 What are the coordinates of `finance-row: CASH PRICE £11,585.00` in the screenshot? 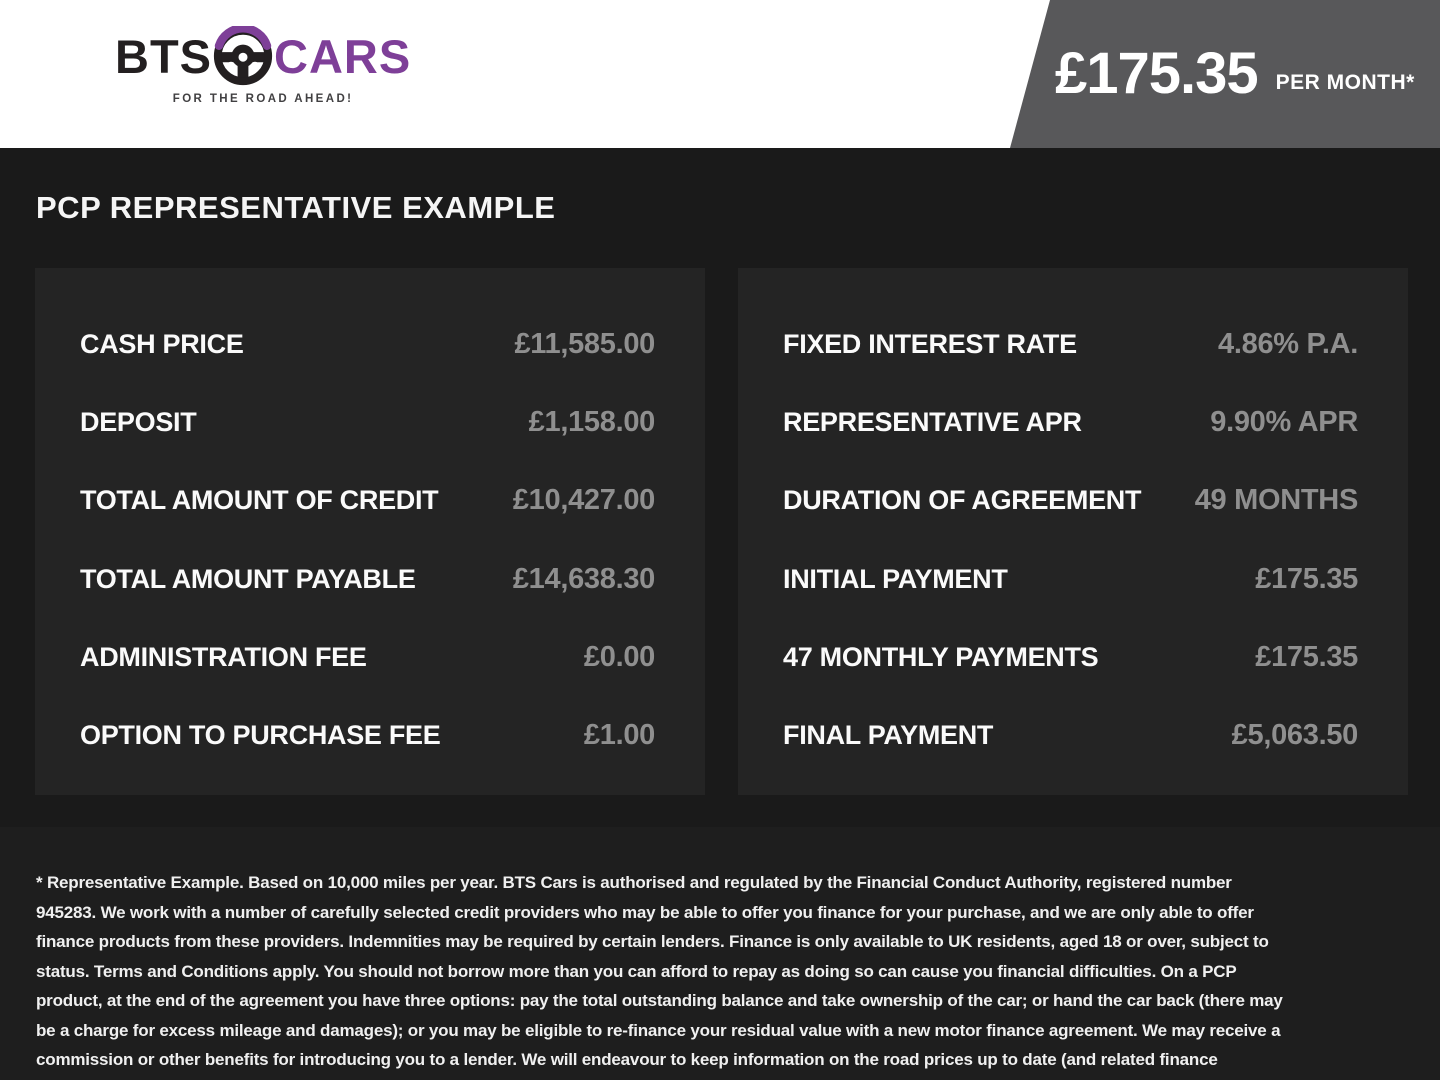 It's located at (367, 344).